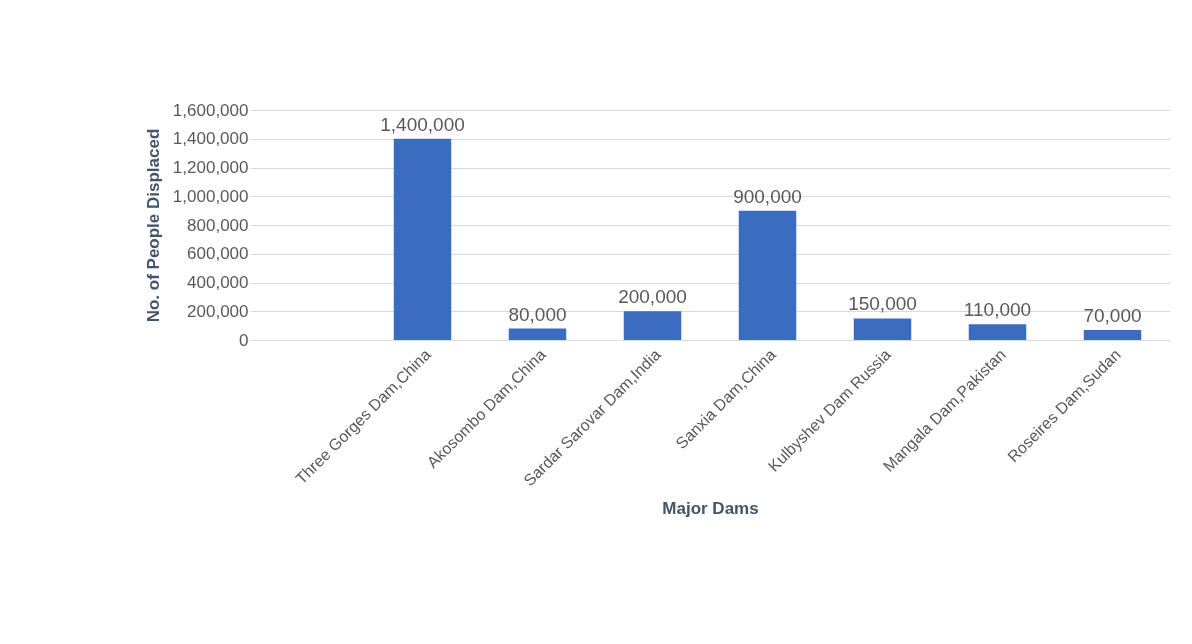  Describe the element at coordinates (1112, 315) in the screenshot. I see `data-label: 70,000` at that location.